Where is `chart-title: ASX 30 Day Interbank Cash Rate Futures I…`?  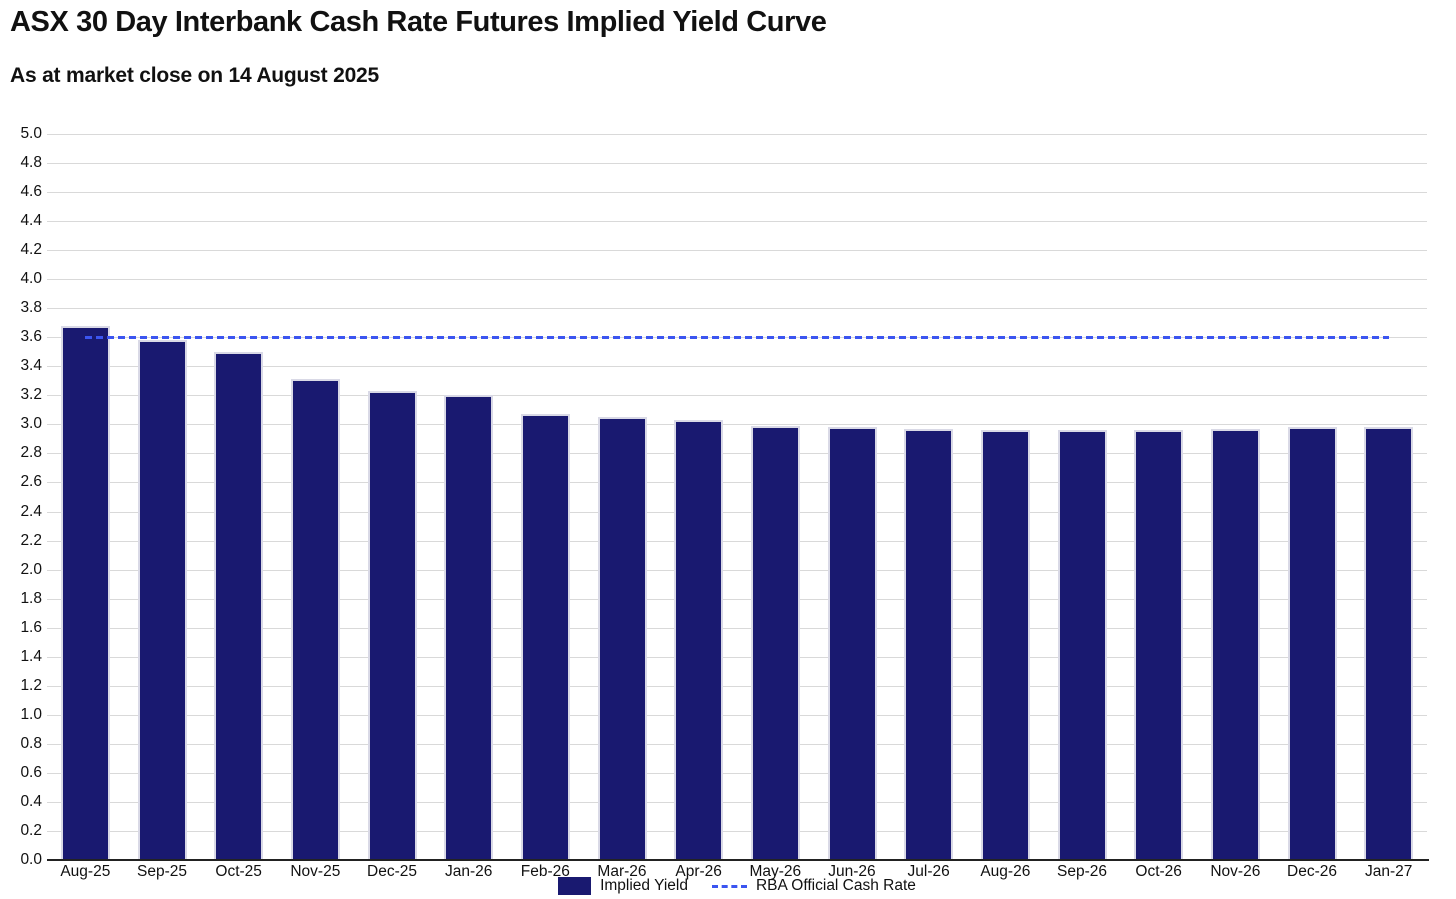 chart-title: ASX 30 Day Interbank Cash Rate Futures I… is located at coordinates (418, 22).